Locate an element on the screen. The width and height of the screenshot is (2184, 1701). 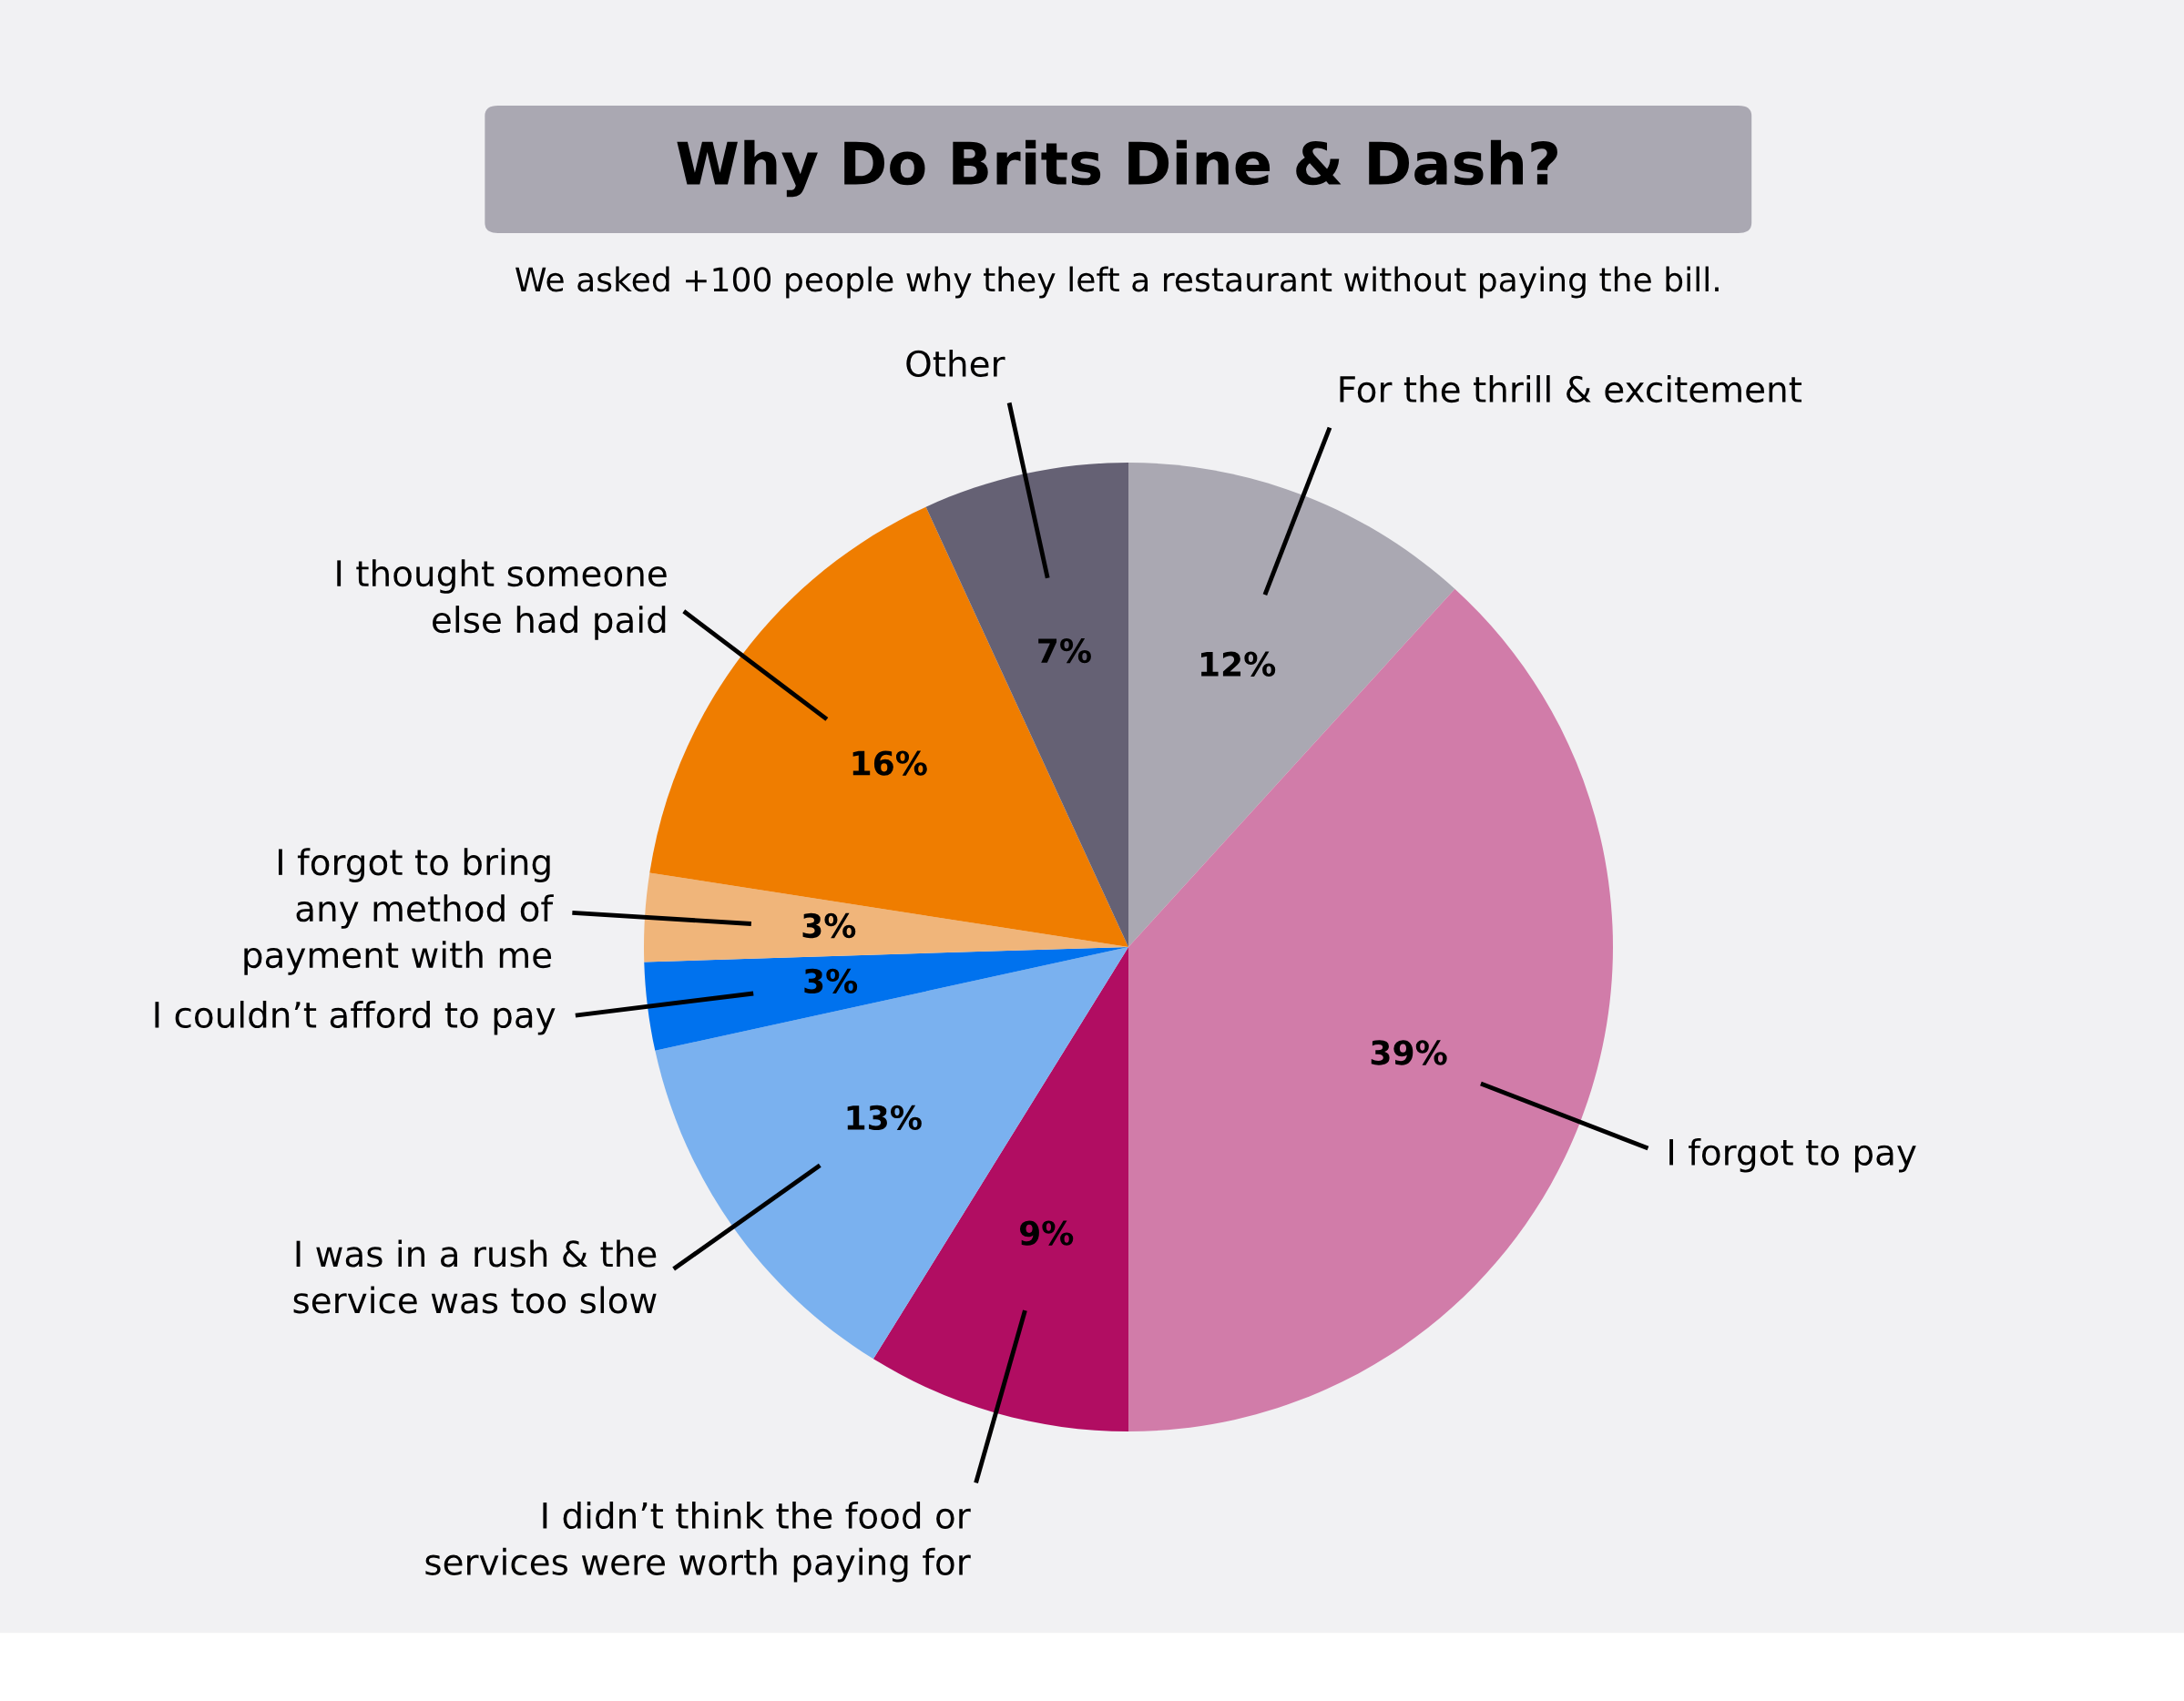
data-label: 13% is located at coordinates (885, 1118).